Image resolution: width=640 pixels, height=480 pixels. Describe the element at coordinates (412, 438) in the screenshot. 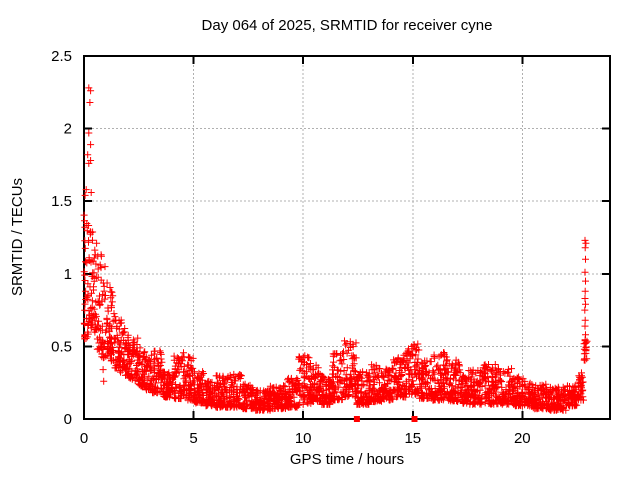

I see `x-tick-label: 15` at that location.